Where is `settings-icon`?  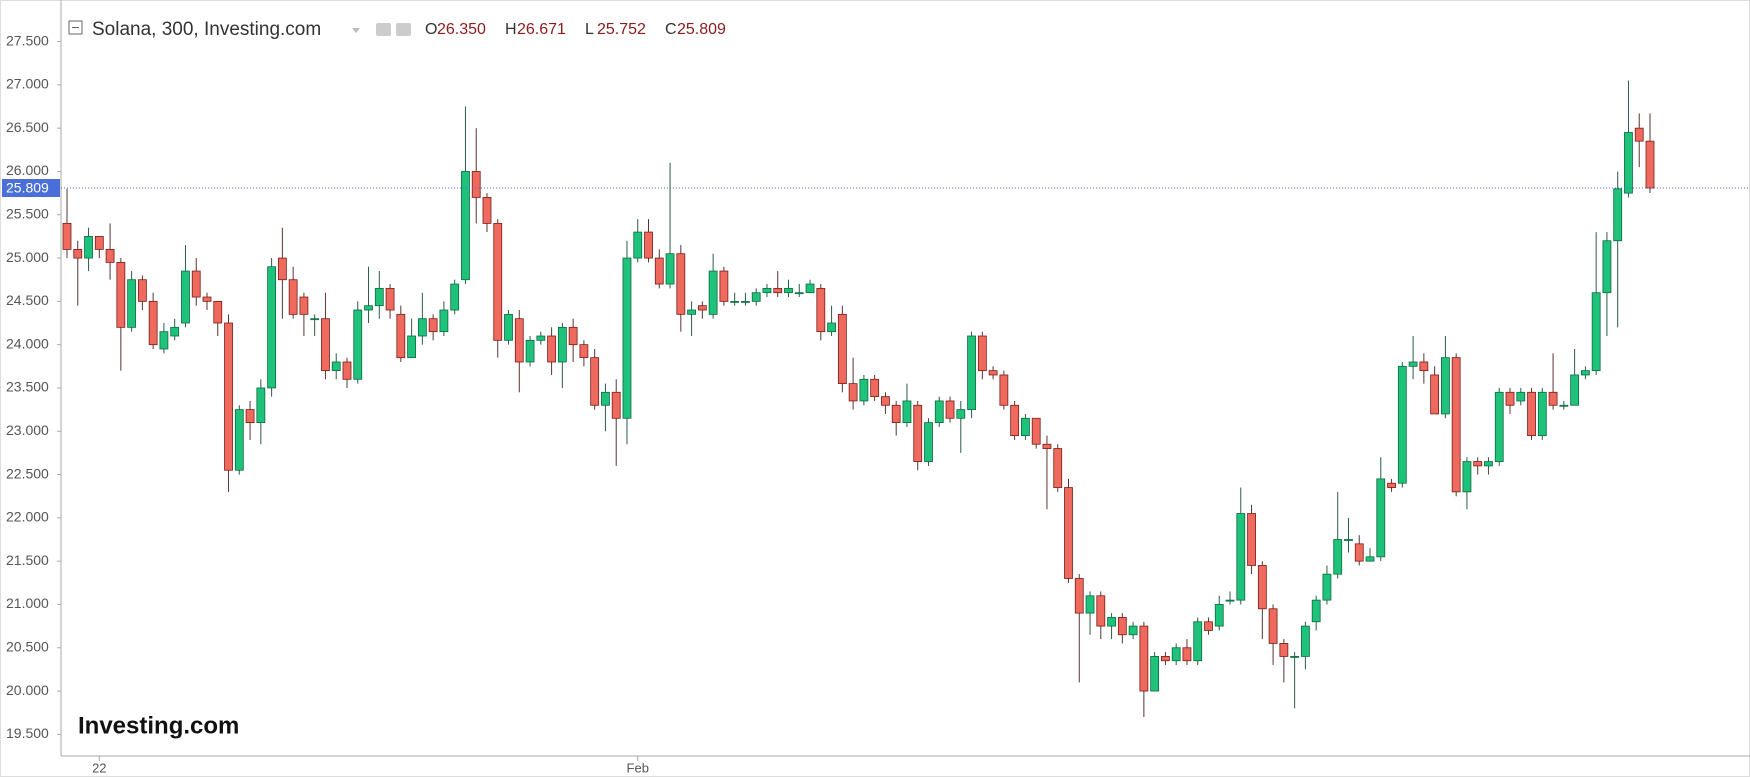 settings-icon is located at coordinates (403, 29).